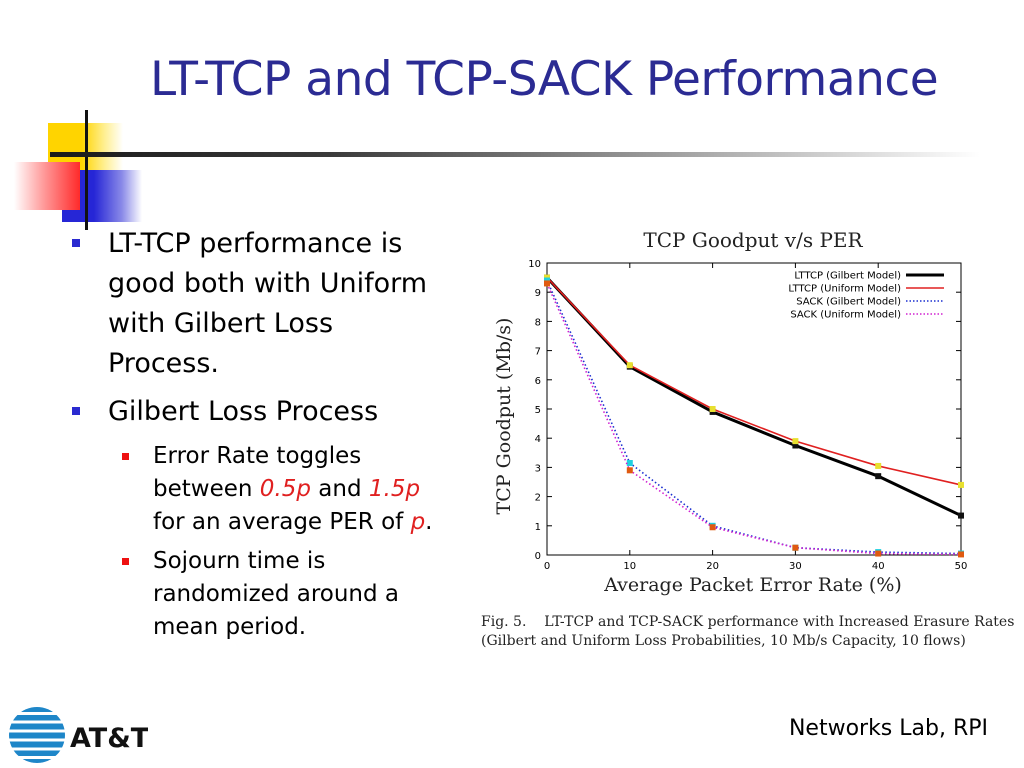  I want to click on bullet-line: between 0.5p and 1.5p, so click(316, 489).